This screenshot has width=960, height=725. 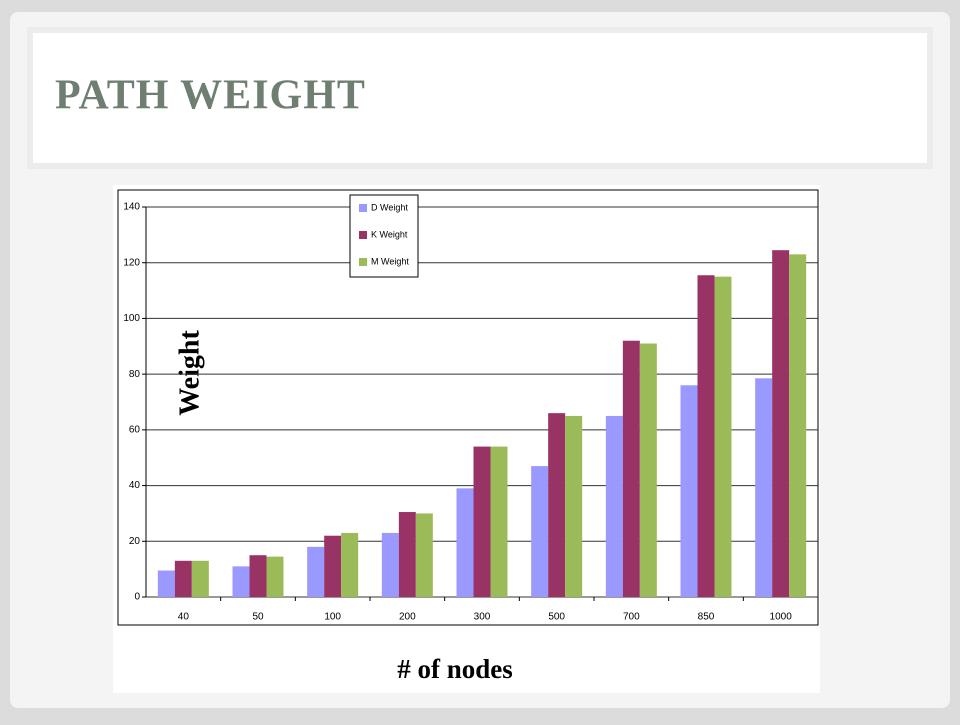 I want to click on x-tick-label: 700, so click(x=631, y=617).